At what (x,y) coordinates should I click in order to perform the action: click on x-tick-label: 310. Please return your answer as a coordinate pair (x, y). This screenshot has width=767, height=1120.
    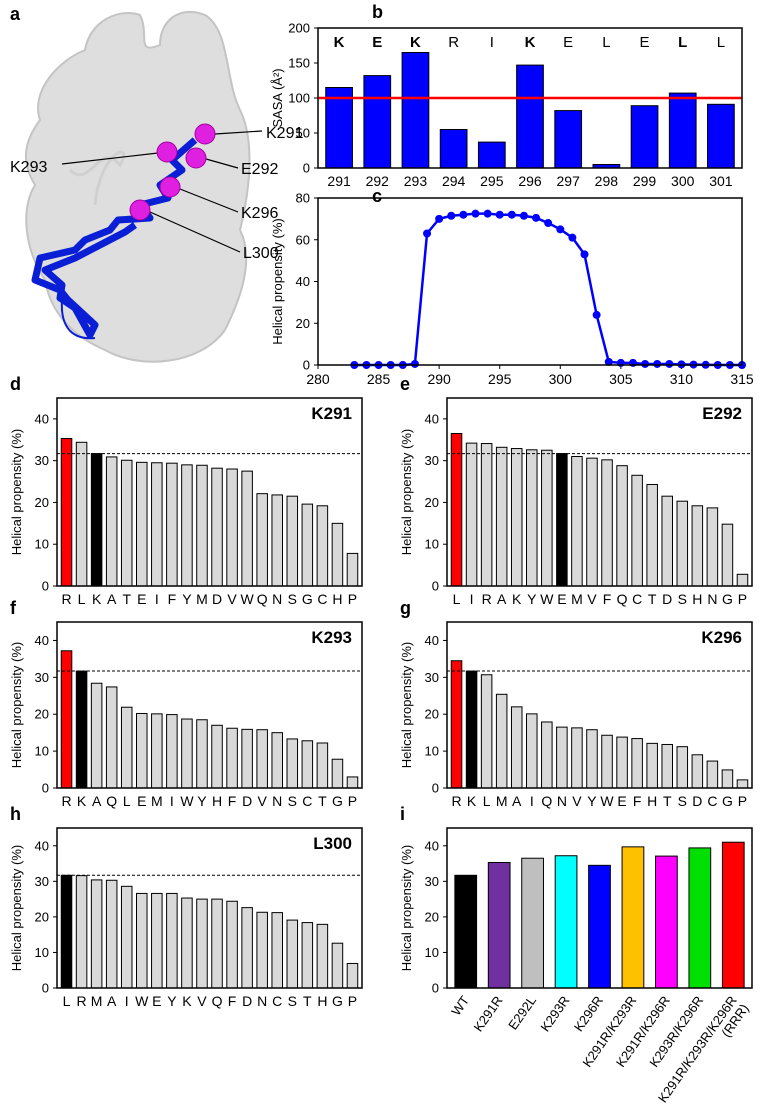
    Looking at the image, I should click on (682, 379).